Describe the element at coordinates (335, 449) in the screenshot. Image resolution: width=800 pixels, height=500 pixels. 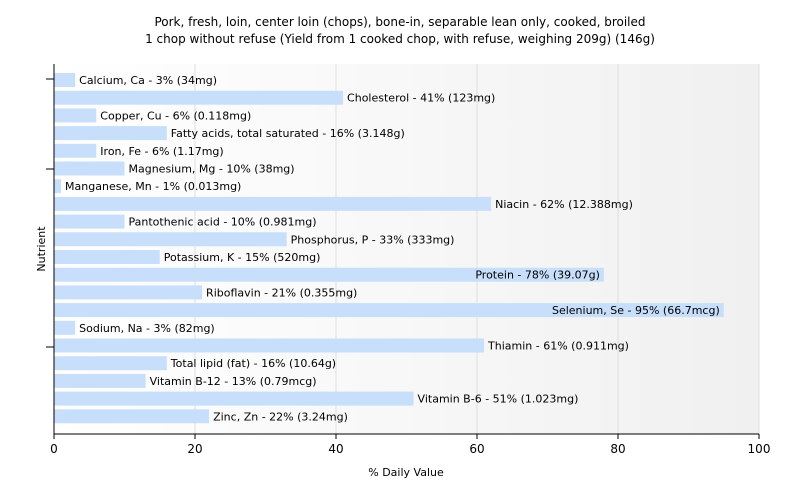
I see `x-tick-label: 40` at that location.